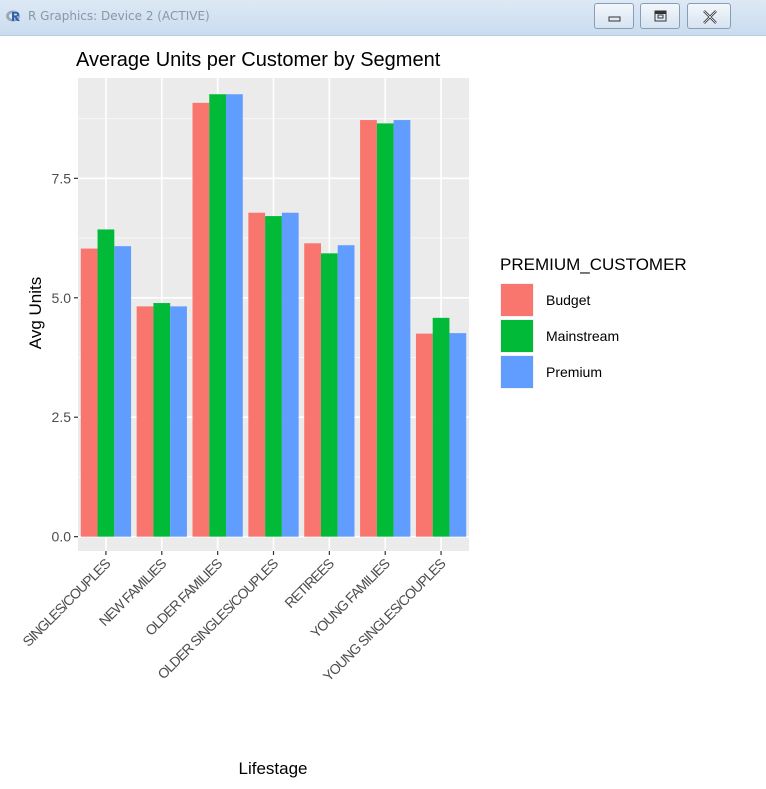  What do you see at coordinates (568, 300) in the screenshot?
I see `legend-label: Budget` at bounding box center [568, 300].